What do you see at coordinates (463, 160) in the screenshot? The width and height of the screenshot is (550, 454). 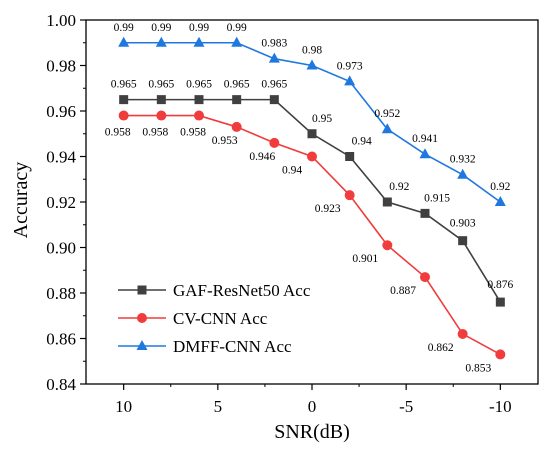 I see `data-label: 0.932` at bounding box center [463, 160].